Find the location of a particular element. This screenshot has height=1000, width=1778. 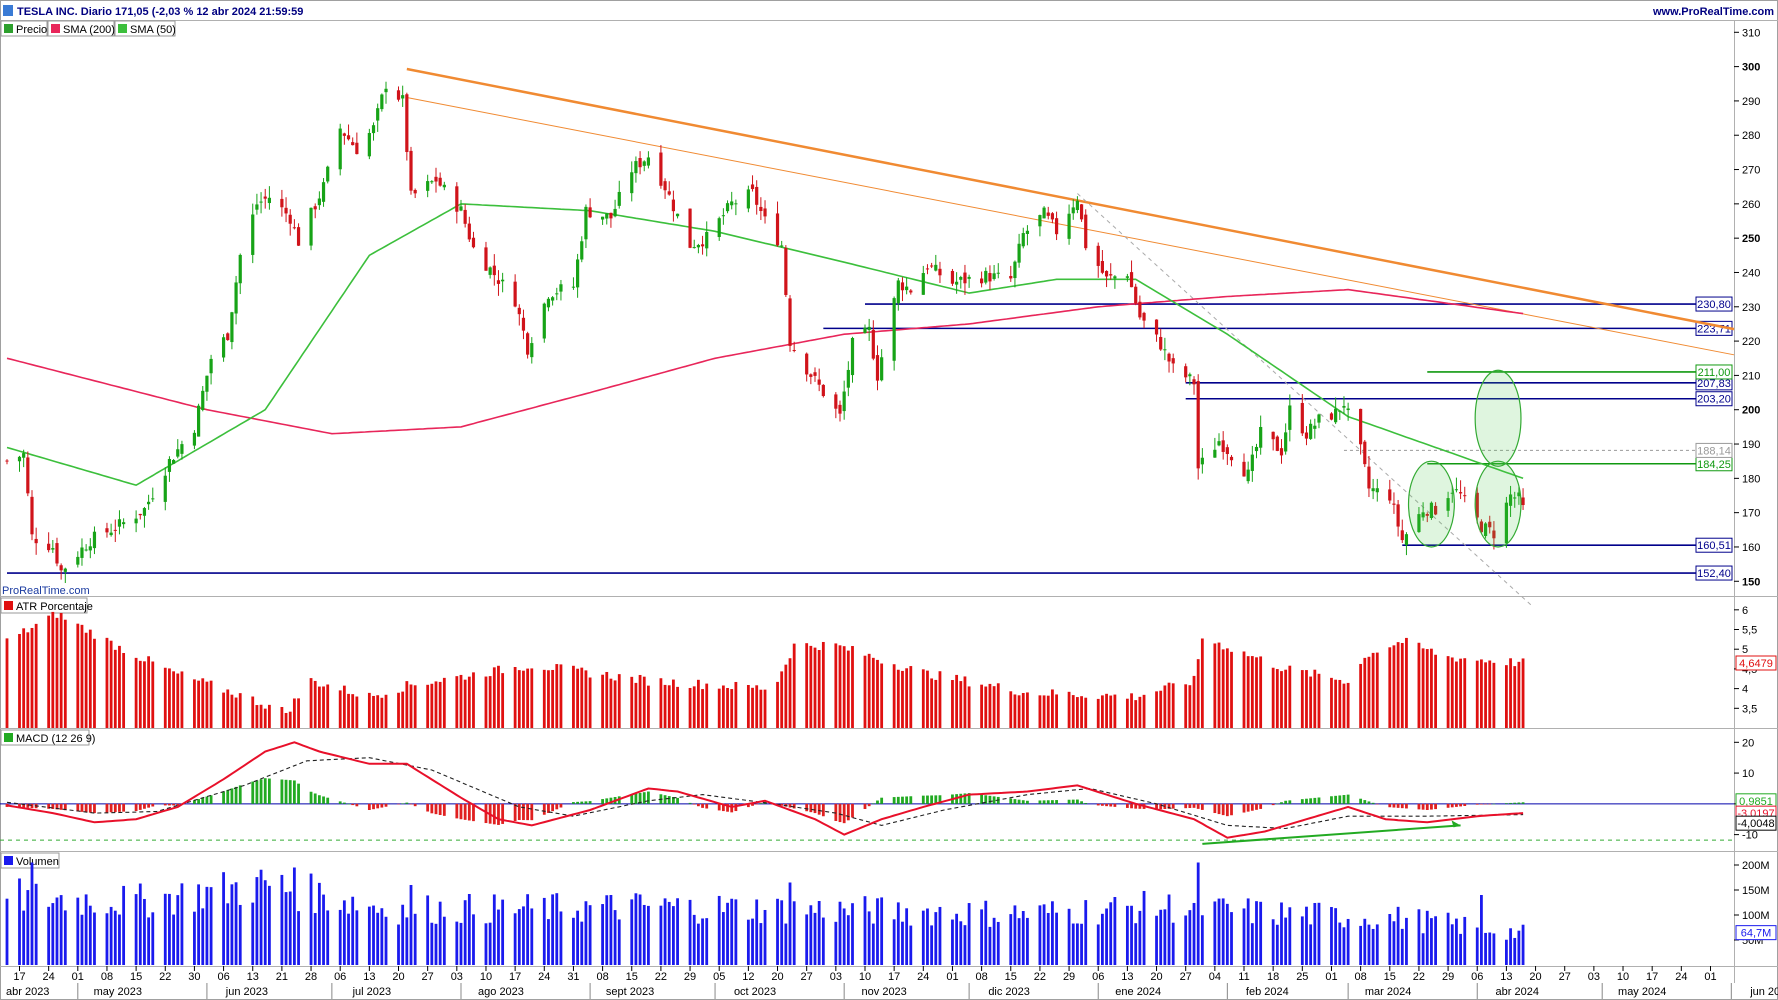

price-tick-label: 300 is located at coordinates (1751, 68).